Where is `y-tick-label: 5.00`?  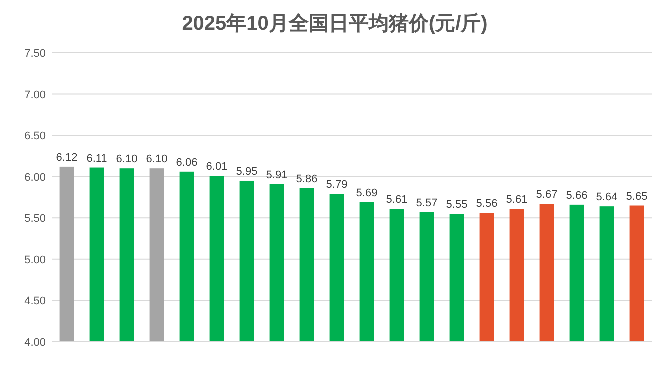
y-tick-label: 5.00 is located at coordinates (35, 260).